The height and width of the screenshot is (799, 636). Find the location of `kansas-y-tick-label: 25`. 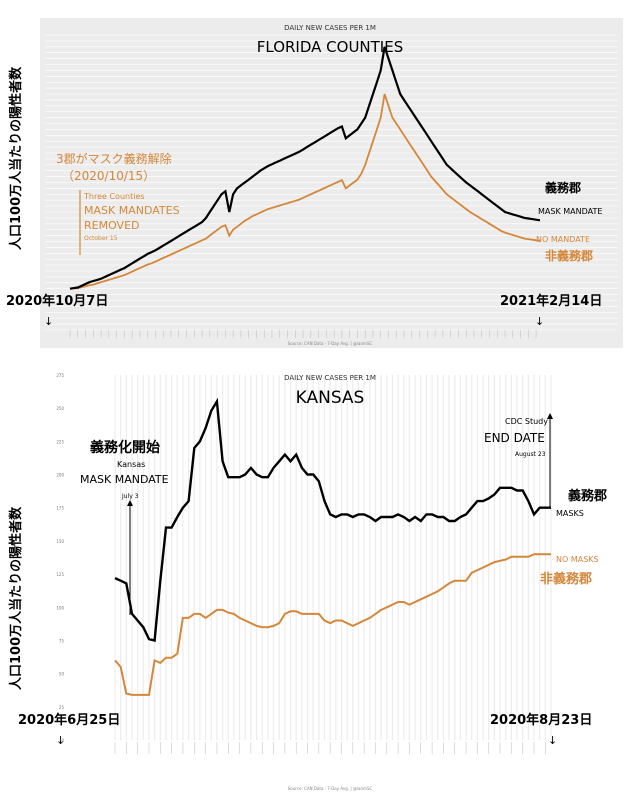

kansas-y-tick-label: 25 is located at coordinates (62, 707).